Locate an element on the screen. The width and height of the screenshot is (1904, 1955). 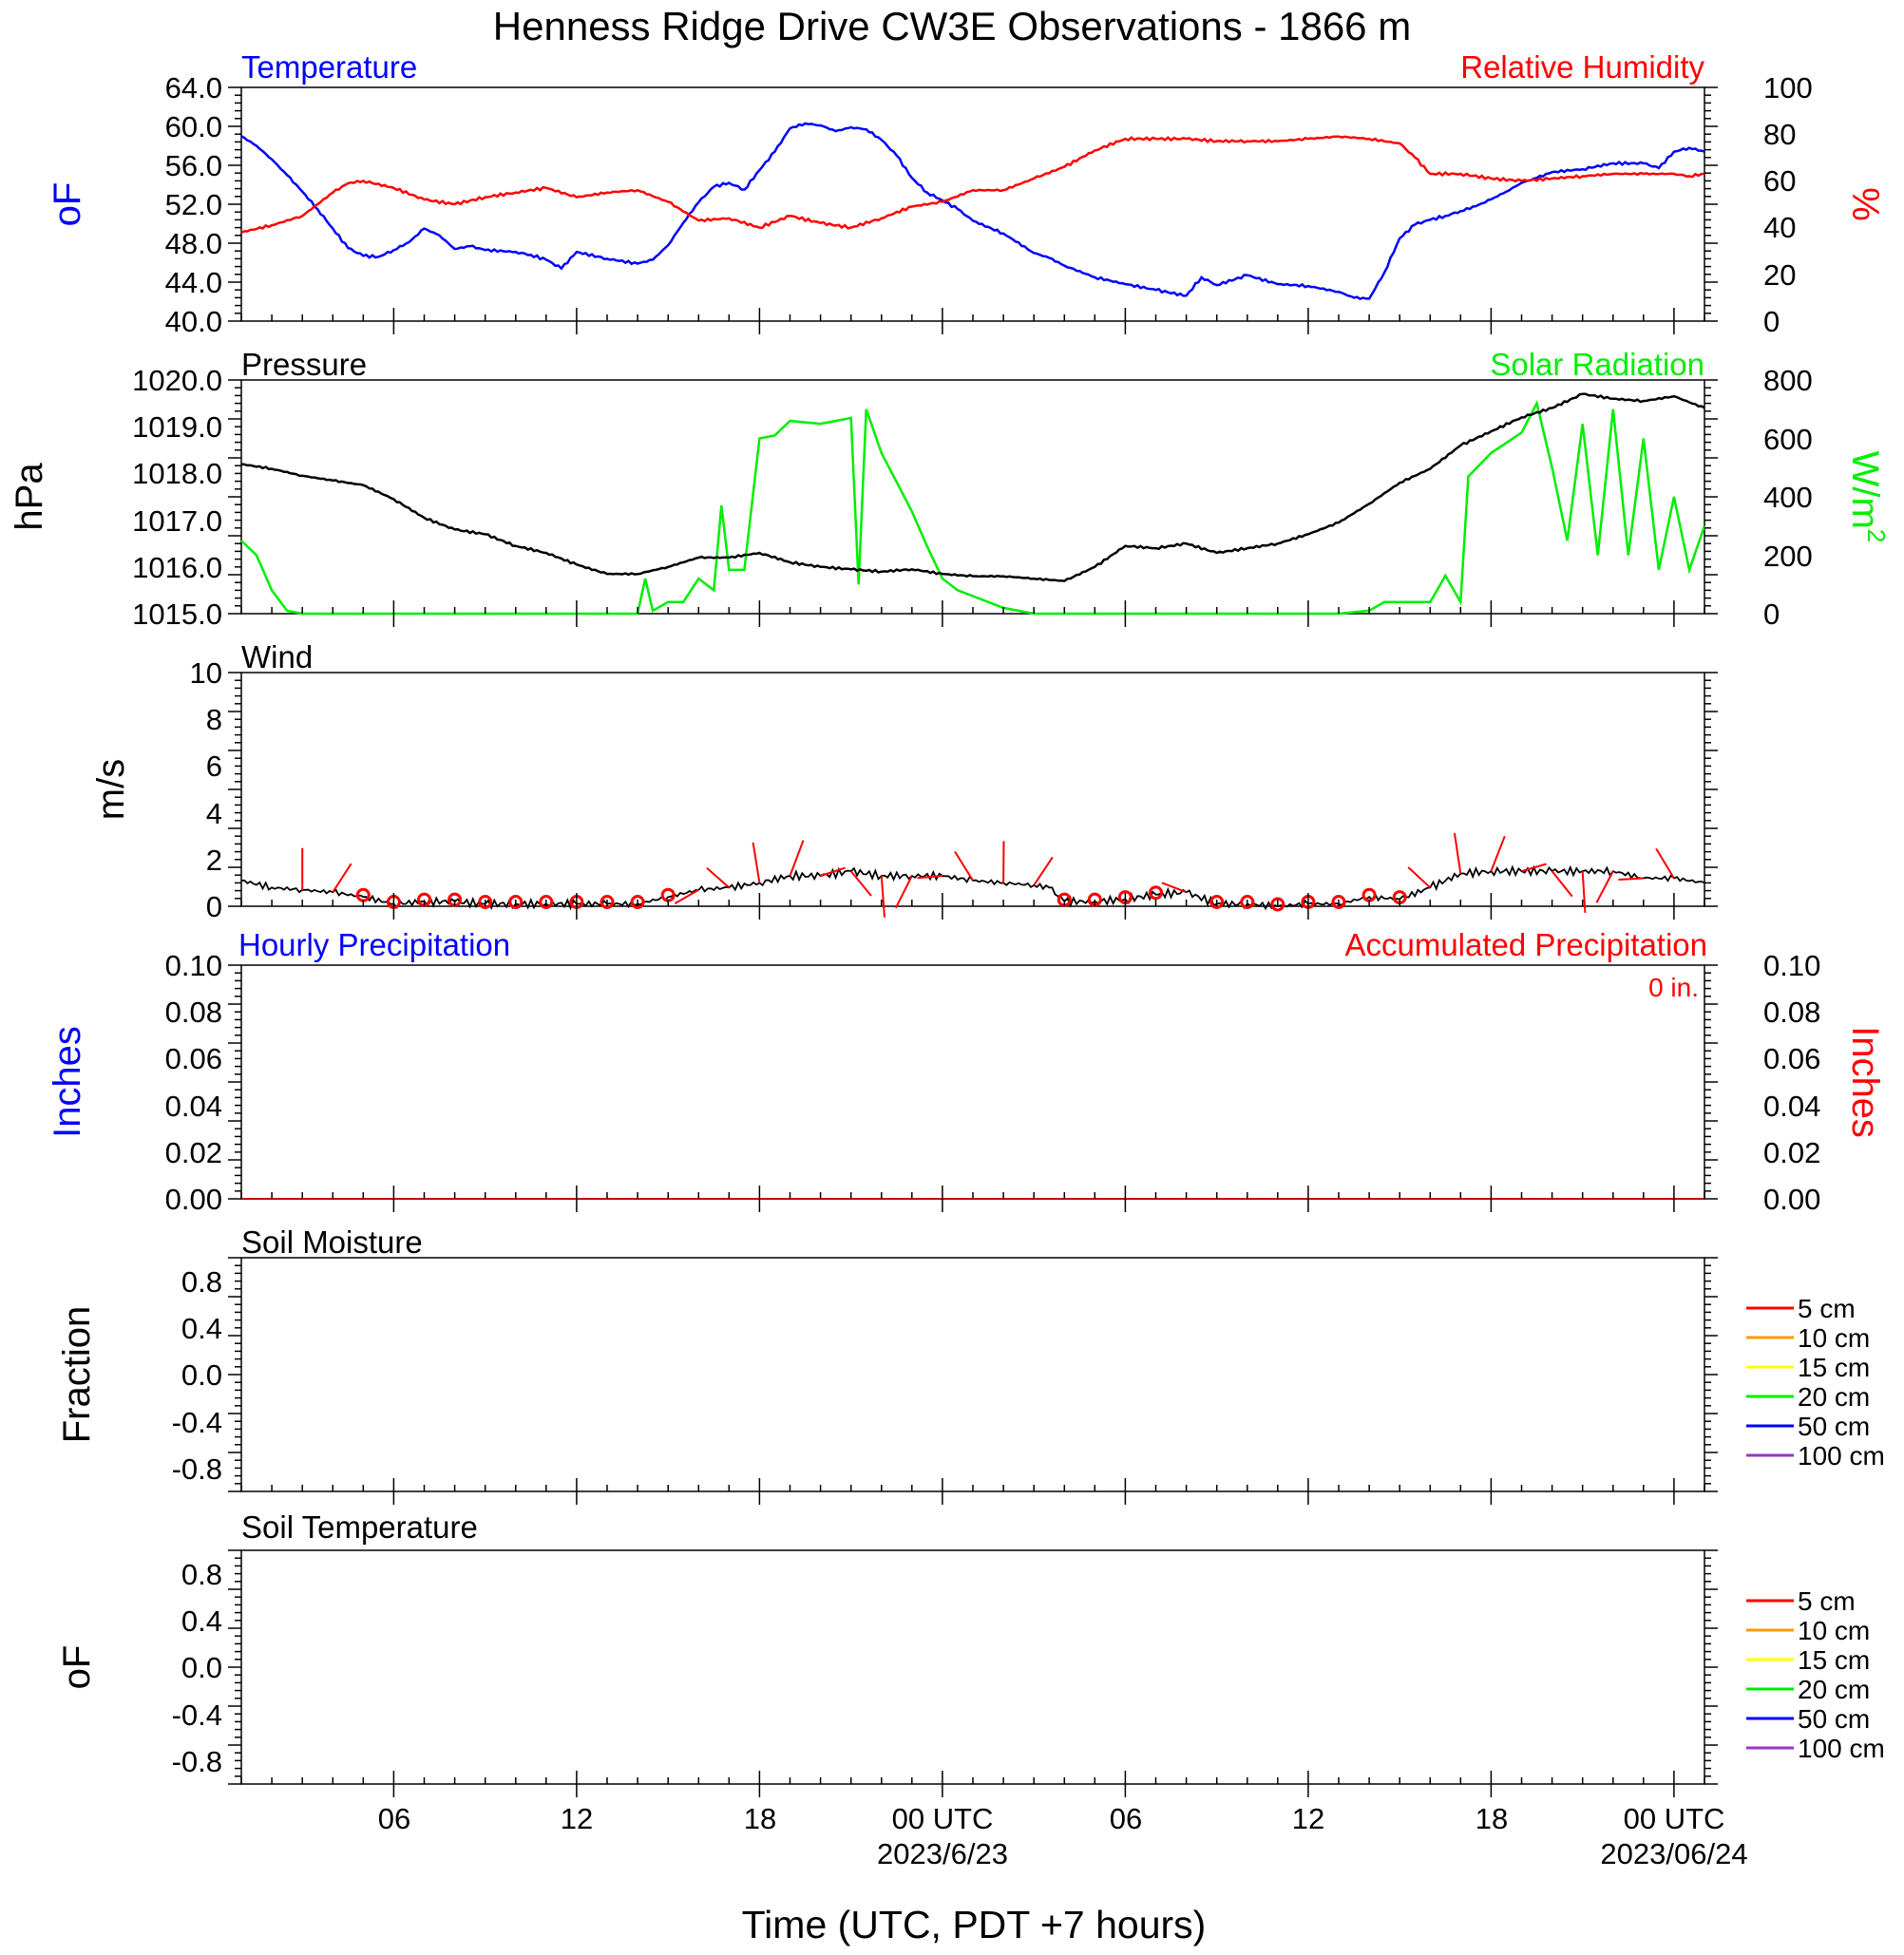
ytick-label: 0.0 is located at coordinates (202, 1667).